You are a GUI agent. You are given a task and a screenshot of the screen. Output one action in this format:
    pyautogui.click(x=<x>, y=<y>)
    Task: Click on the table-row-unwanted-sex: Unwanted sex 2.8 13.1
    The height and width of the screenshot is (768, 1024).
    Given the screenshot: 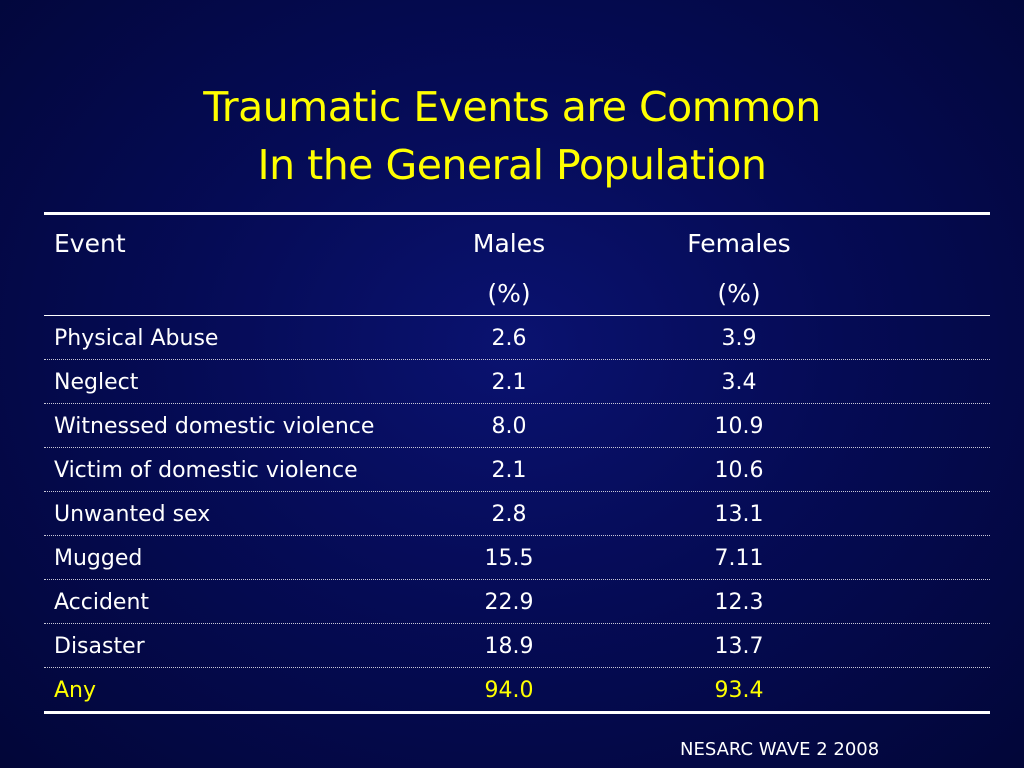 What is the action you would take?
    pyautogui.click(x=517, y=514)
    